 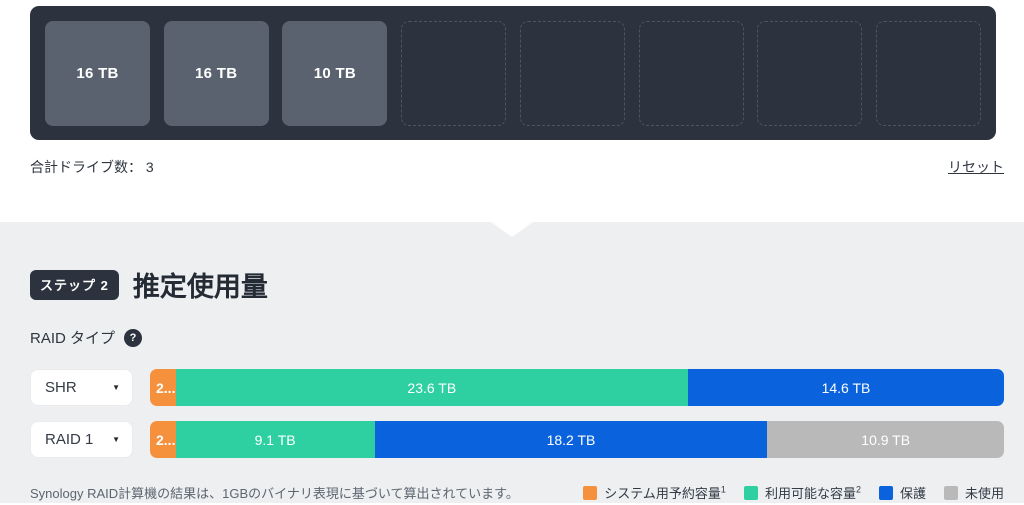 I want to click on legend-label: システム用予約容量1, so click(x=665, y=492).